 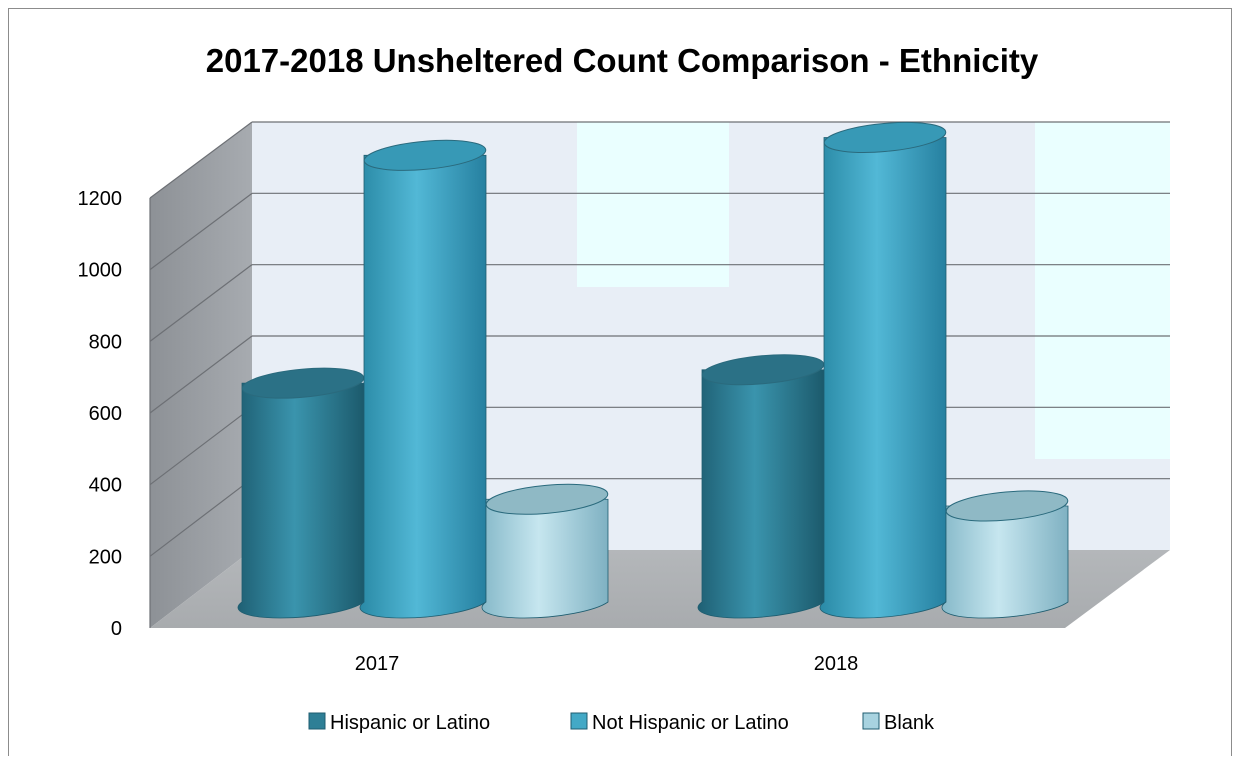 What do you see at coordinates (836, 664) in the screenshot?
I see `x-tick-label: 2018` at bounding box center [836, 664].